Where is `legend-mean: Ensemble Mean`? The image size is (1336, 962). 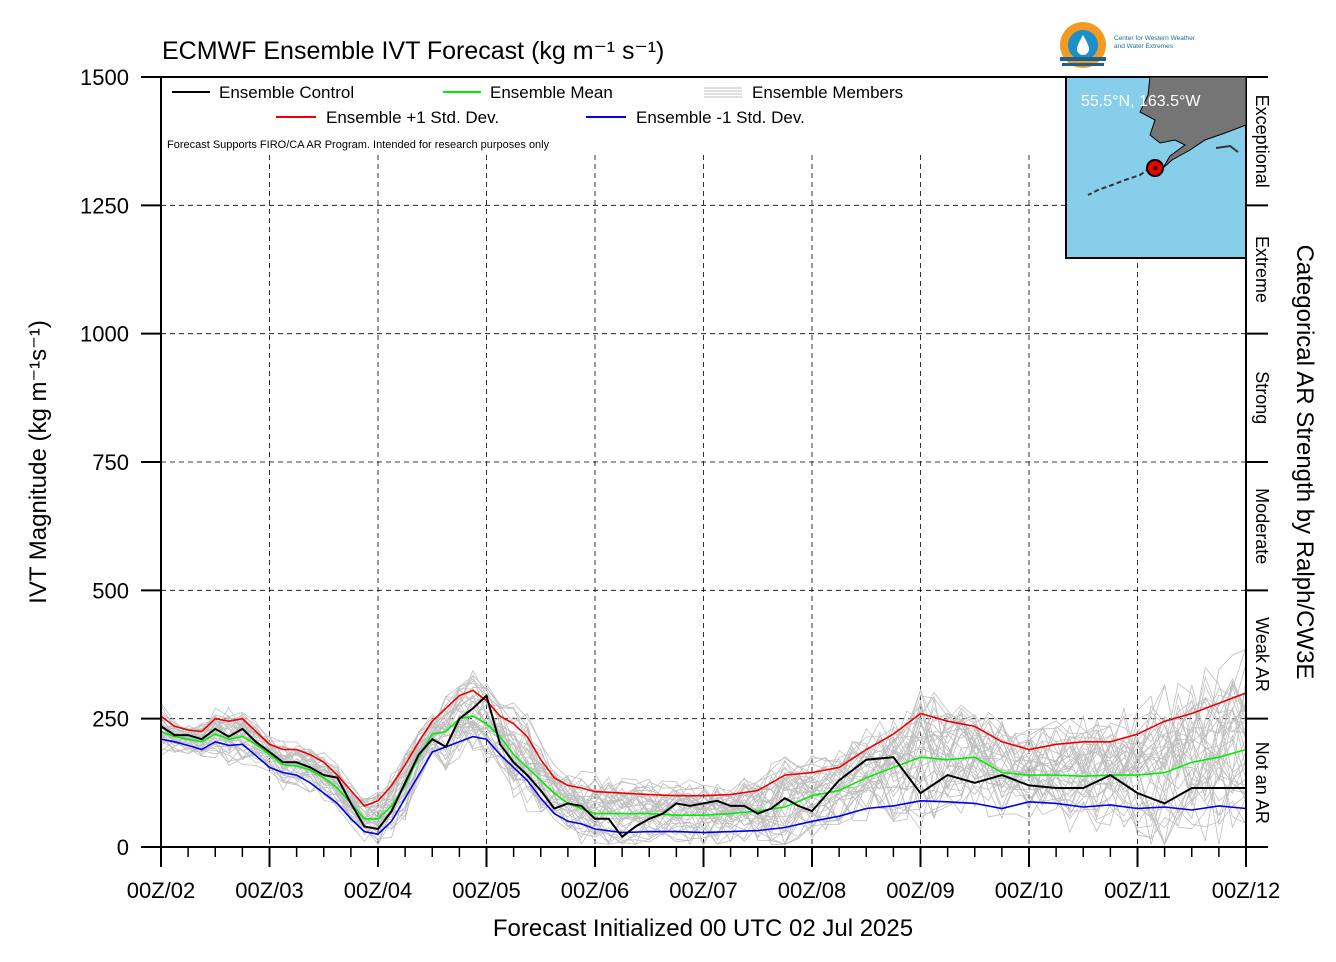 legend-mean: Ensemble Mean is located at coordinates (551, 92).